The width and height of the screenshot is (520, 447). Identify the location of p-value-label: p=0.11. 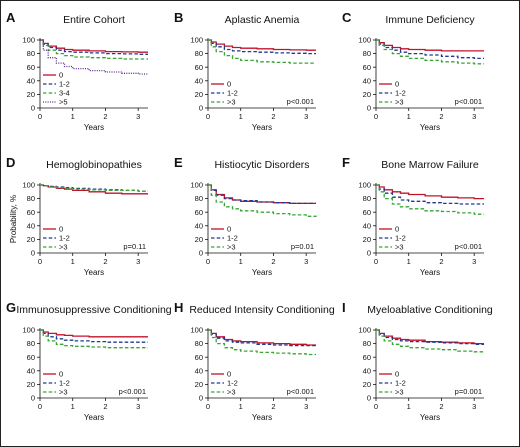
(134, 246).